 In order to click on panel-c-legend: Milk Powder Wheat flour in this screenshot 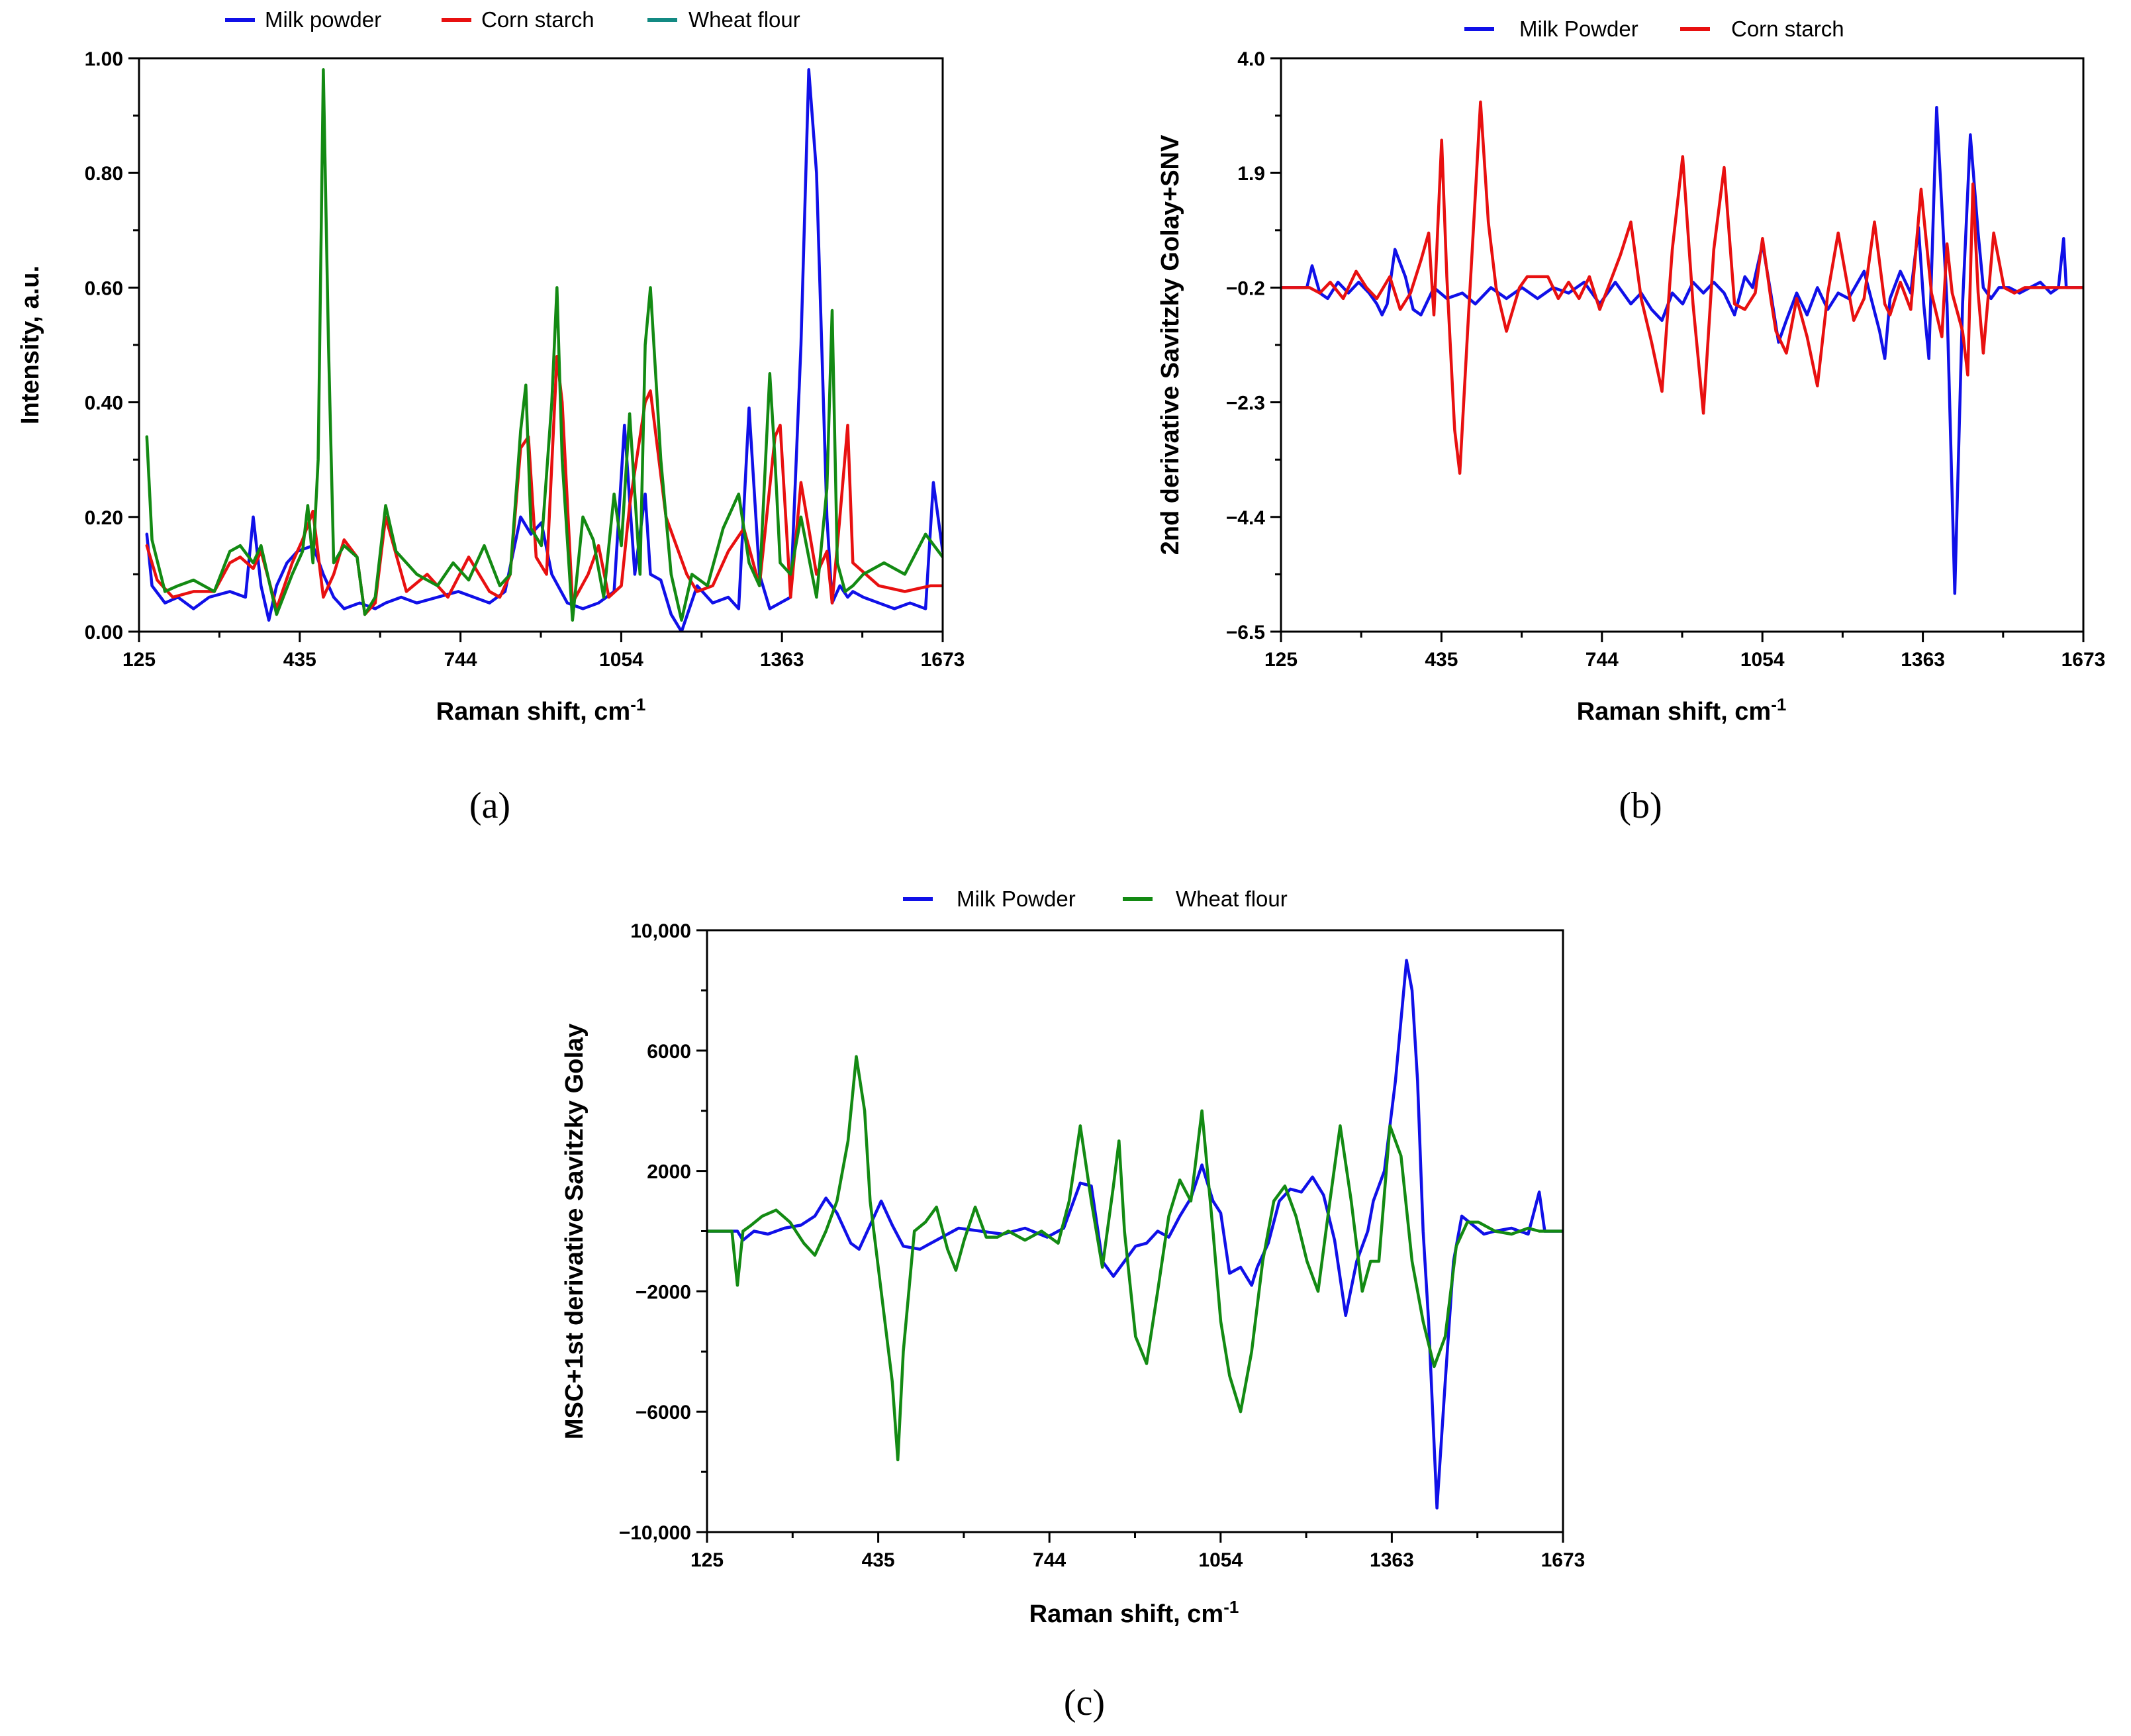, I will do `click(1096, 899)`.